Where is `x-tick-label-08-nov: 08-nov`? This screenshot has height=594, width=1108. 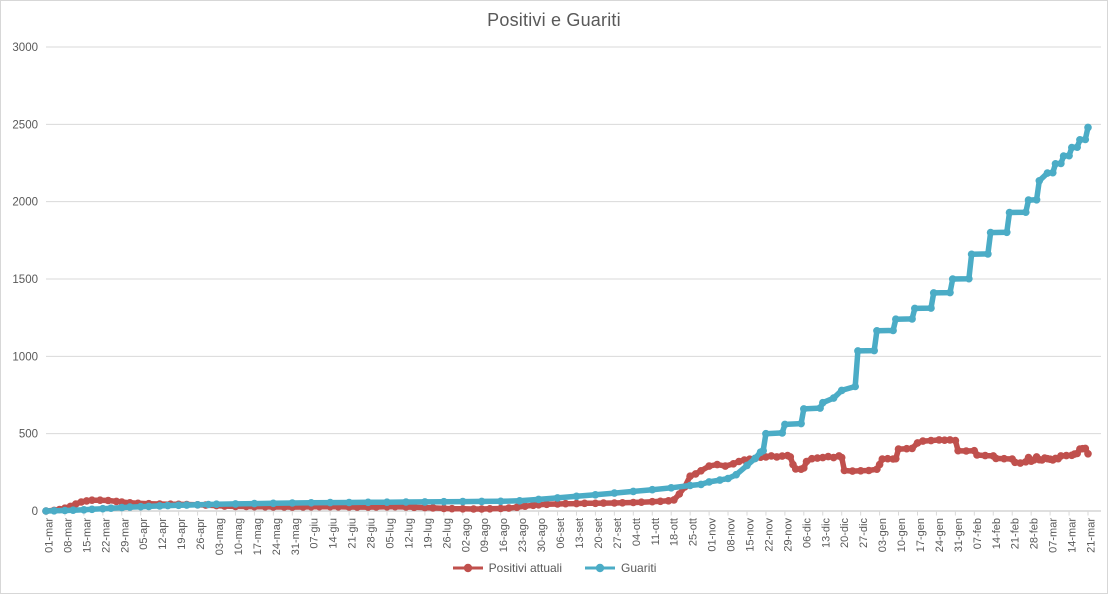 x-tick-label-08-nov: 08-nov is located at coordinates (732, 535).